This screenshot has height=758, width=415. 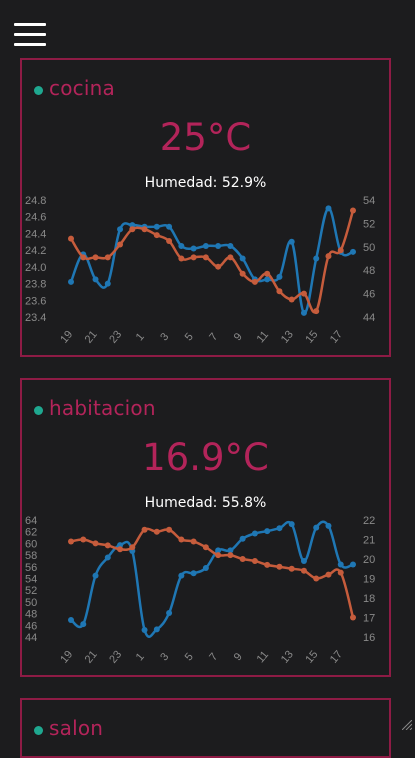 What do you see at coordinates (189, 657) in the screenshot?
I see `x-tick-label: 5` at bounding box center [189, 657].